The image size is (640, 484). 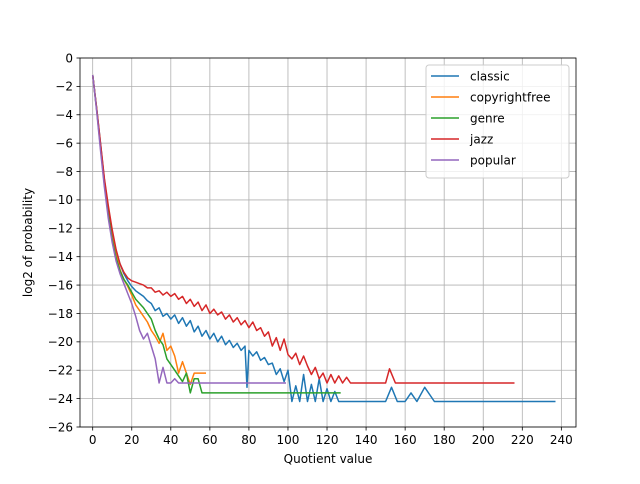 What do you see at coordinates (64, 242) in the screenshot?
I see `y-axis-ticks: 0 −2 −4 −6 −8 −10 −12 −14 −16 −18 −20 −22 −24 −26` at bounding box center [64, 242].